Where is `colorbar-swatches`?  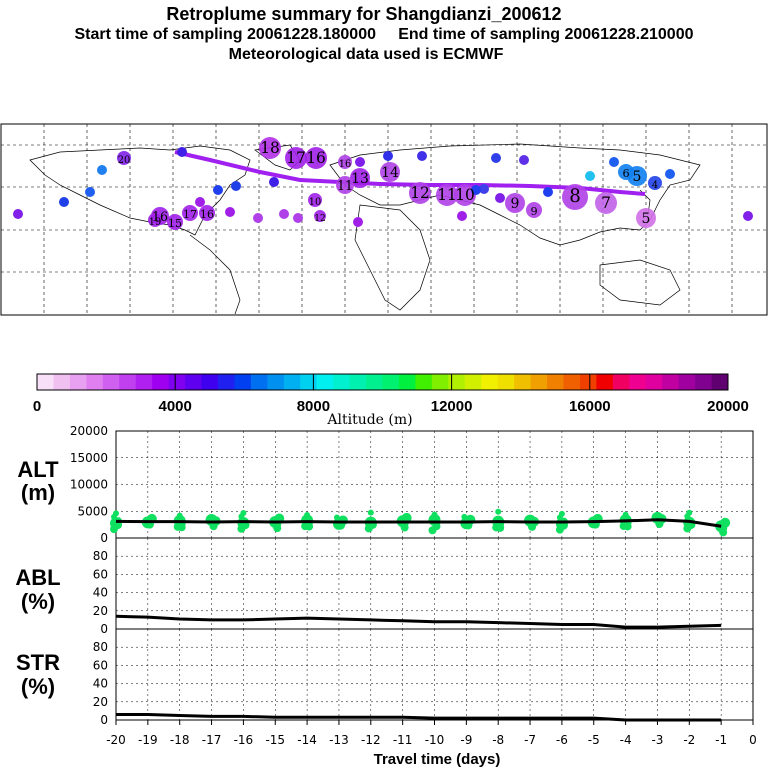 colorbar-swatches is located at coordinates (383, 382).